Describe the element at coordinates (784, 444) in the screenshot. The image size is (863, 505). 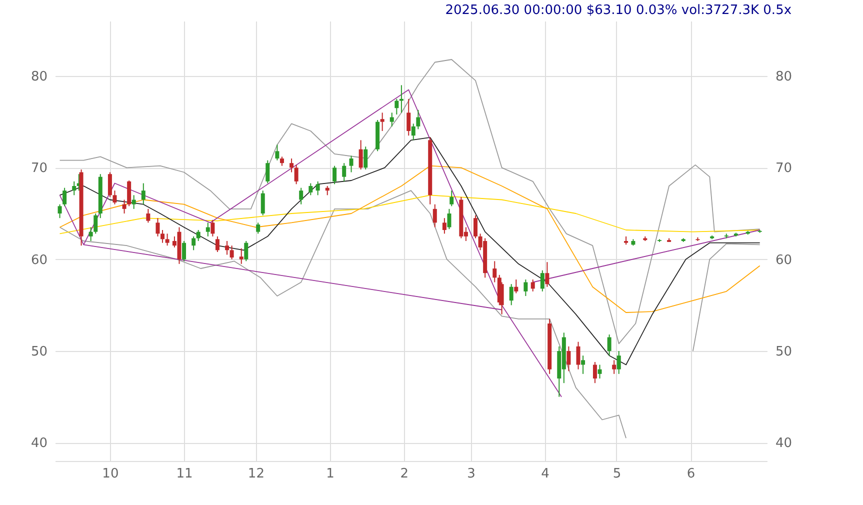
I see `y2-tick-label: 40` at that location.